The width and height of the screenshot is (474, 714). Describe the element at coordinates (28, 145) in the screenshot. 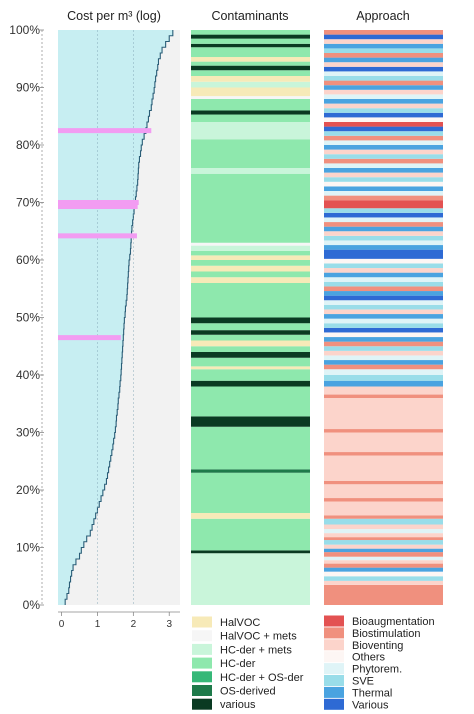

I see `y-tick-label: 80%` at that location.